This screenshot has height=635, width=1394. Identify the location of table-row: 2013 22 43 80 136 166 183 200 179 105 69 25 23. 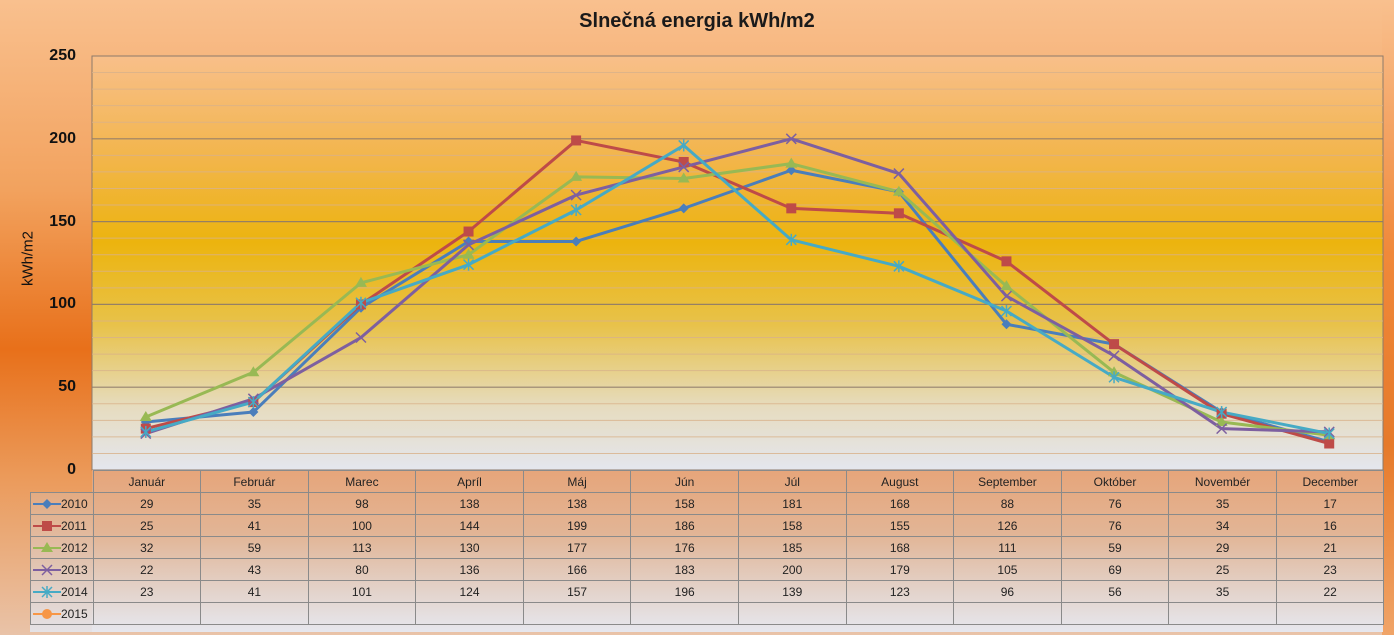
(707, 569).